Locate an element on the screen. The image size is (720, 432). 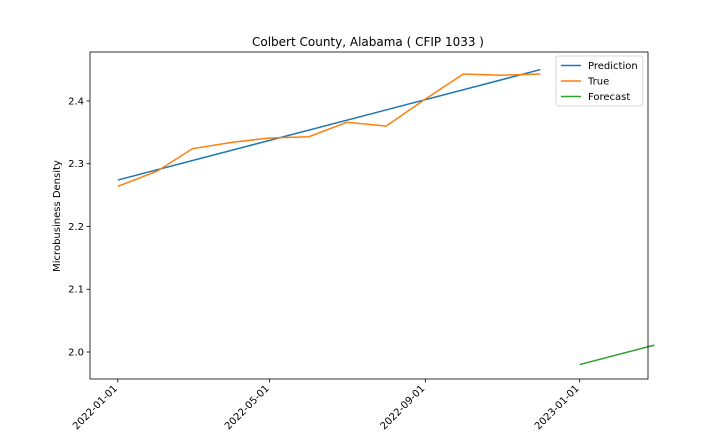
legend-label-true: True is located at coordinates (598, 82).